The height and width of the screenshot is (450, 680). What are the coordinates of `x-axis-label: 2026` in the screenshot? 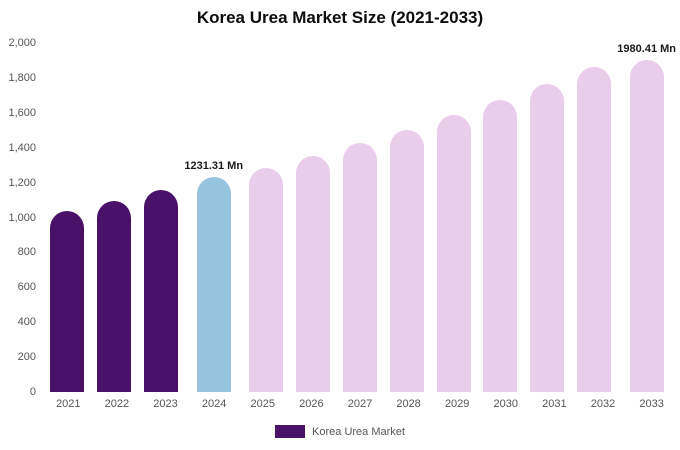 It's located at (311, 404).